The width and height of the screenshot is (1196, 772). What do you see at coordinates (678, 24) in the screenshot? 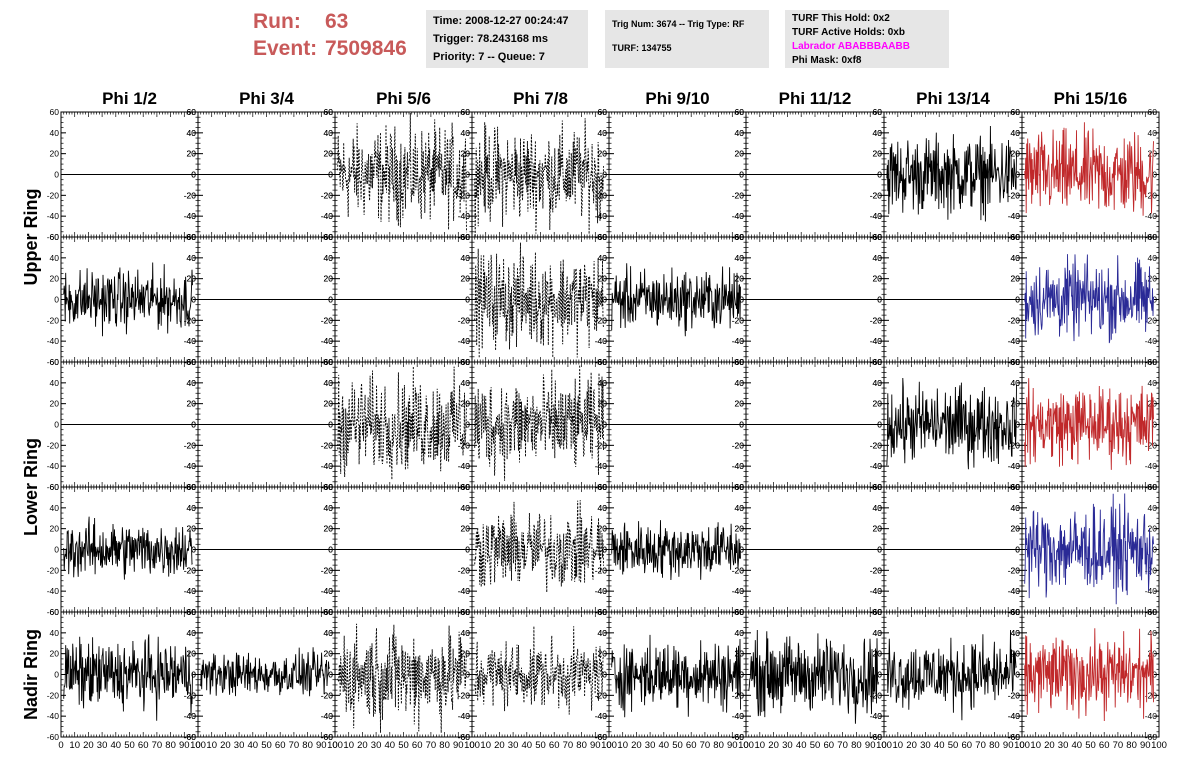
I see `trig-text: Trig Num: 3674 -- Trig Type: RF` at bounding box center [678, 24].